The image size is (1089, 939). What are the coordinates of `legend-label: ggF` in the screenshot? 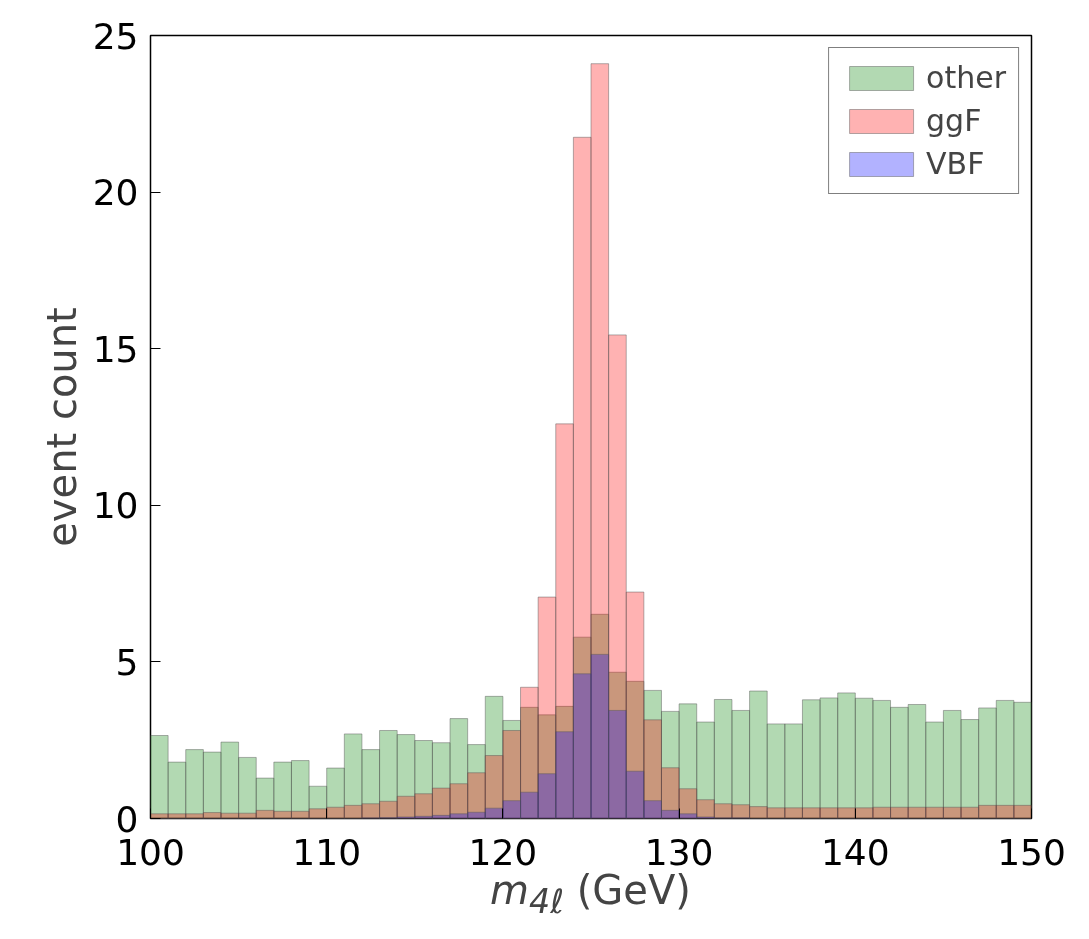 It's located at (954, 120).